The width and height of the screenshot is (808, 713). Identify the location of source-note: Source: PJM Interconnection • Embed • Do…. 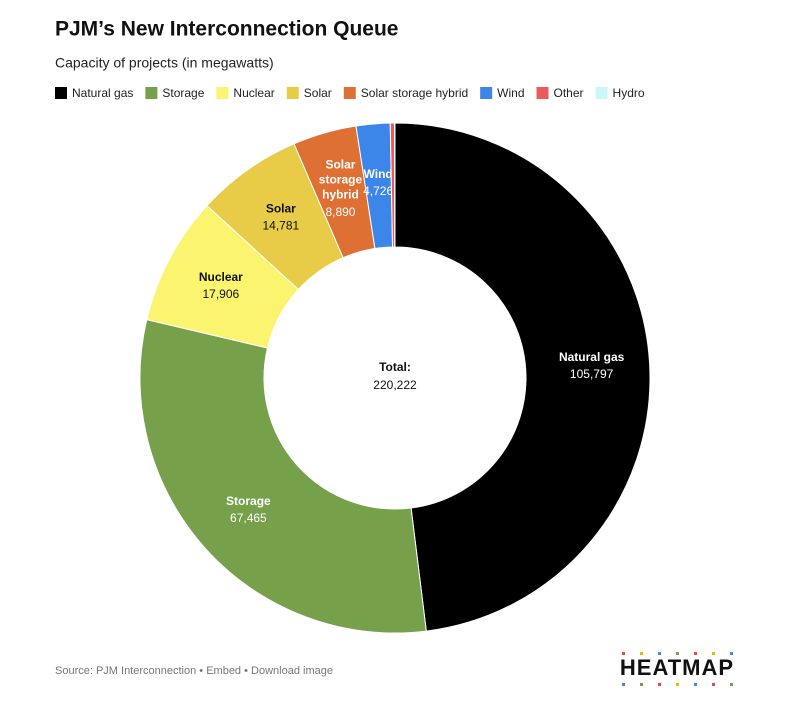
(194, 671).